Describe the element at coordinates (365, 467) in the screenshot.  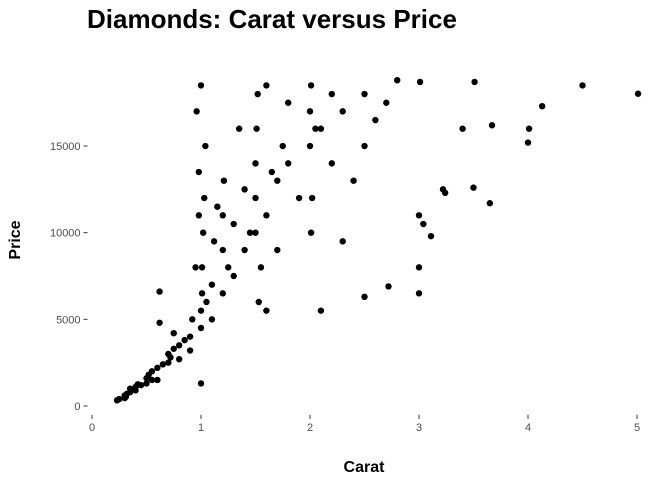
I see `x-axis-title: Carat` at that location.